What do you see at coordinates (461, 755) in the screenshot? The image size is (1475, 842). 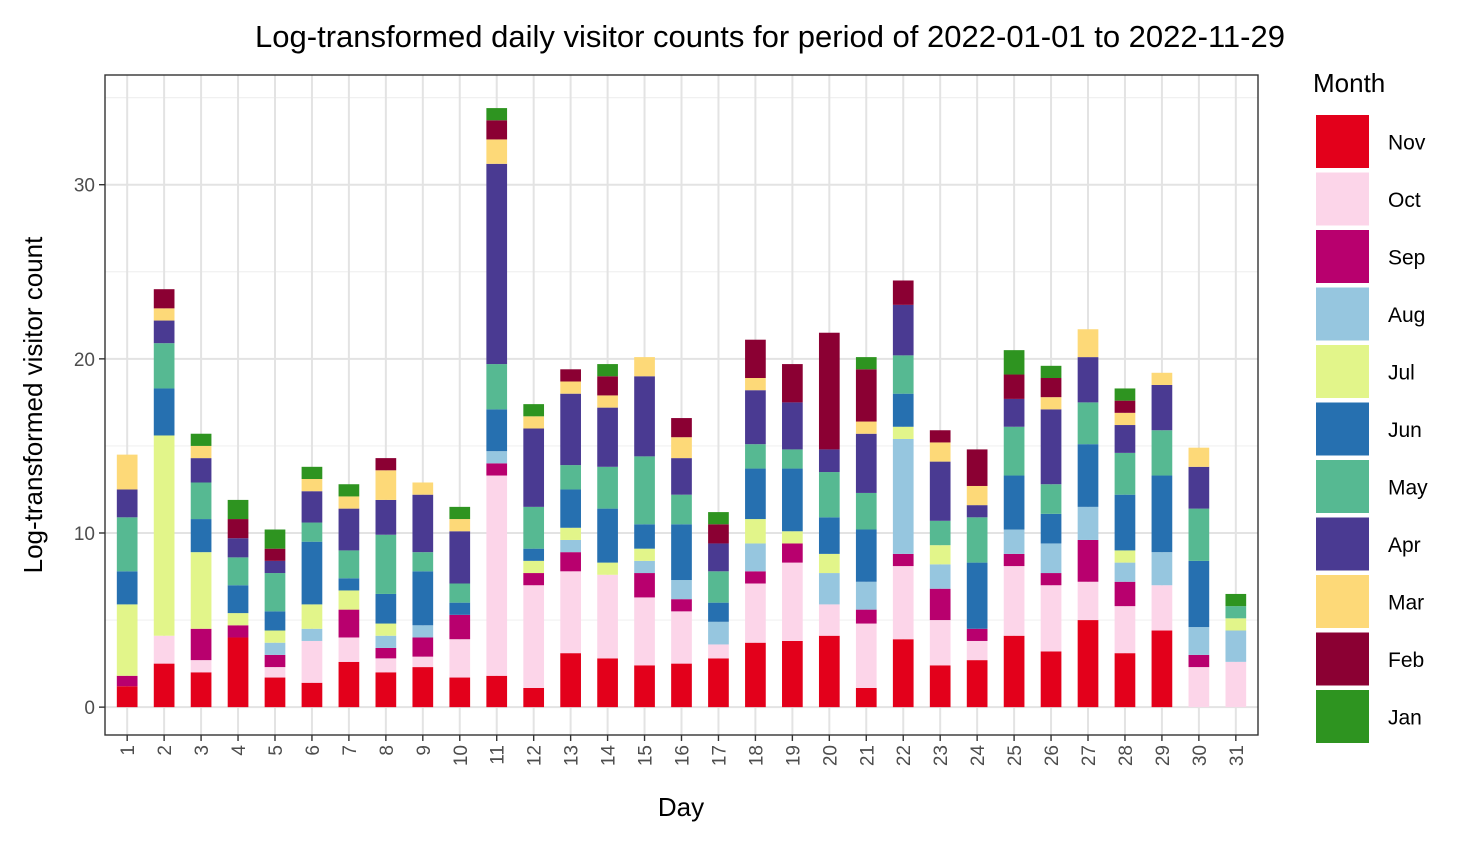 I see `x-tick-label: 10` at bounding box center [461, 755].